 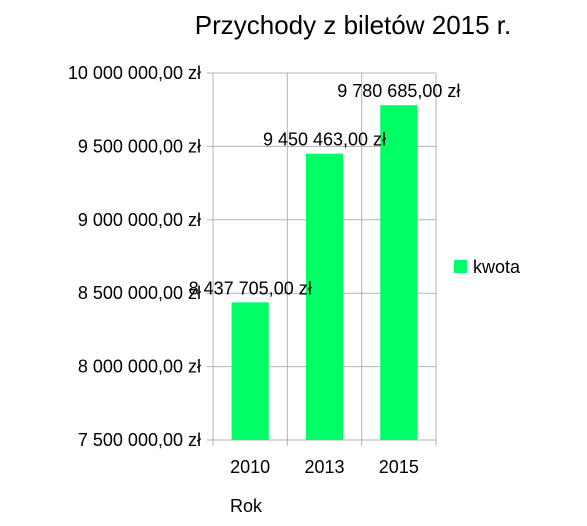 I want to click on legend-label-kwota: kwota, so click(x=497, y=267).